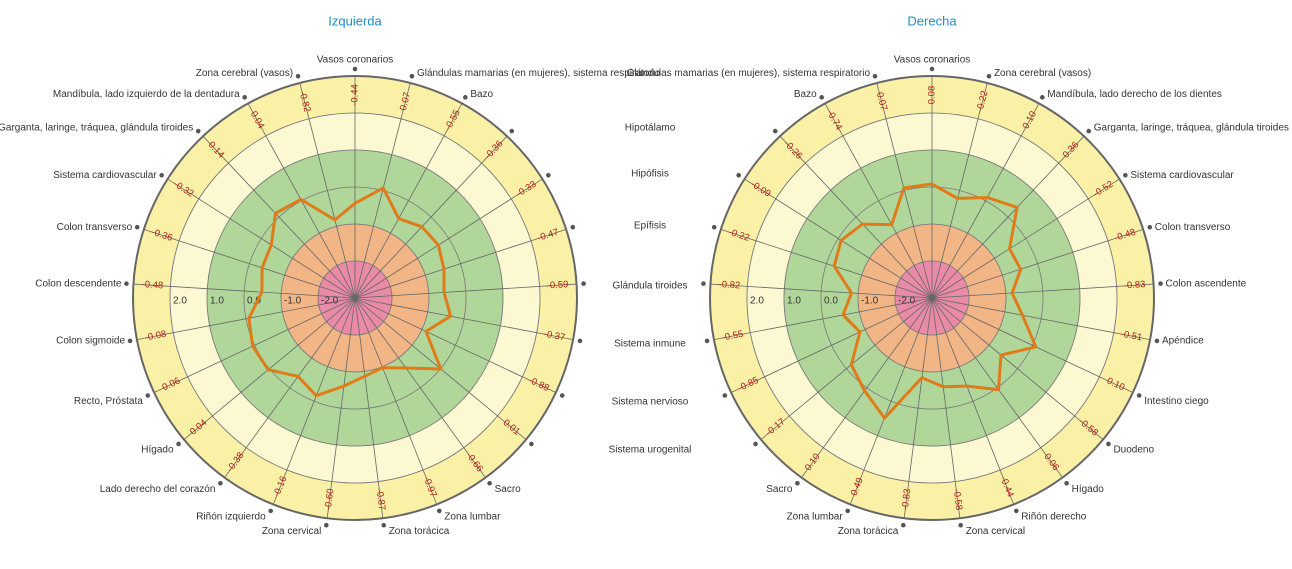  Describe the element at coordinates (1206, 283) in the screenshot. I see `category-label: Colon ascendente` at that location.